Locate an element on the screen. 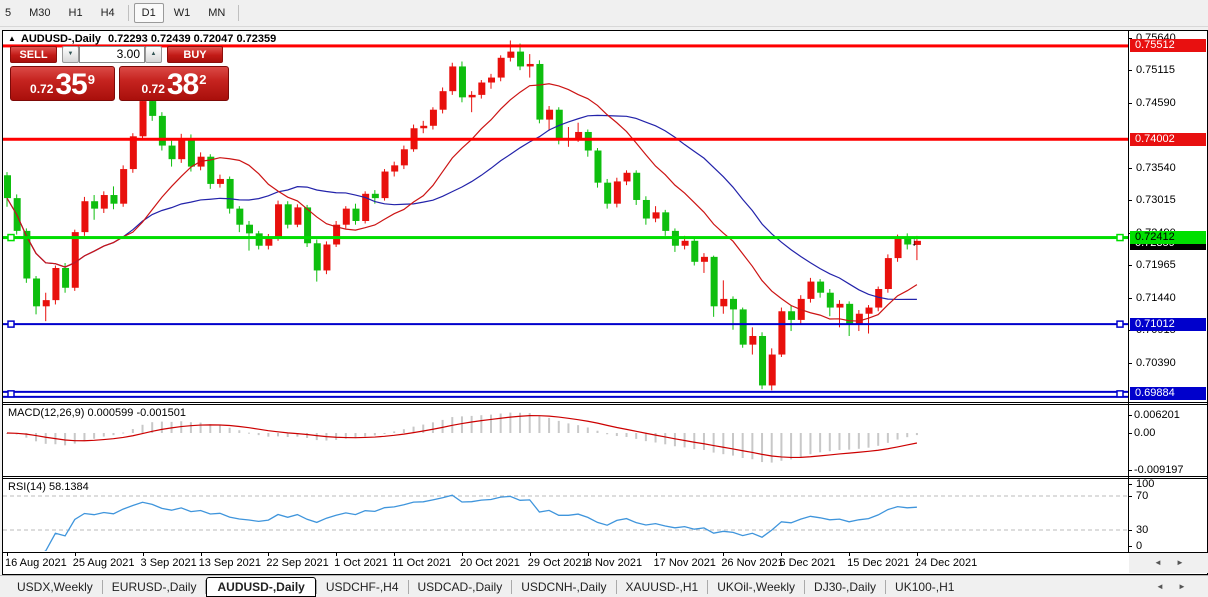  date-scroll-left-icon: ◄ is located at coordinates (1158, 562).